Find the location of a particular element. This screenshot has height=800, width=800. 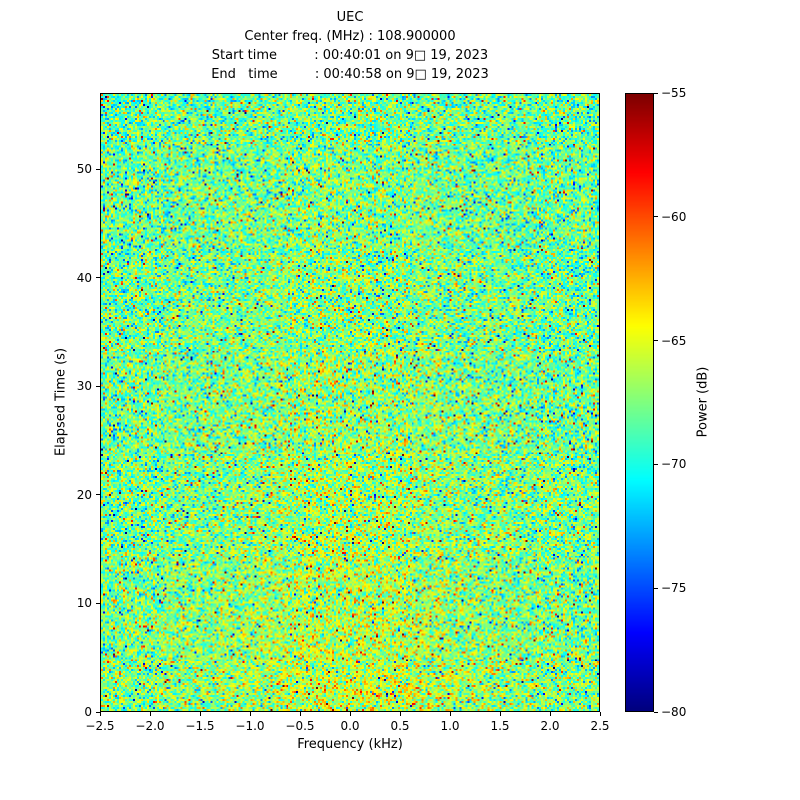

x-tick-label: 0.5 is located at coordinates (400, 726).